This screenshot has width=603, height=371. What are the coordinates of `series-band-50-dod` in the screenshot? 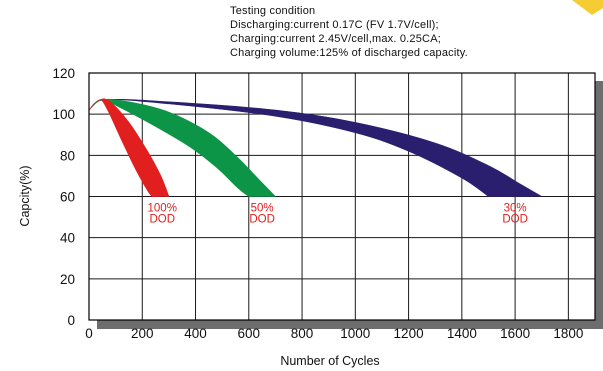 It's located at (182, 147).